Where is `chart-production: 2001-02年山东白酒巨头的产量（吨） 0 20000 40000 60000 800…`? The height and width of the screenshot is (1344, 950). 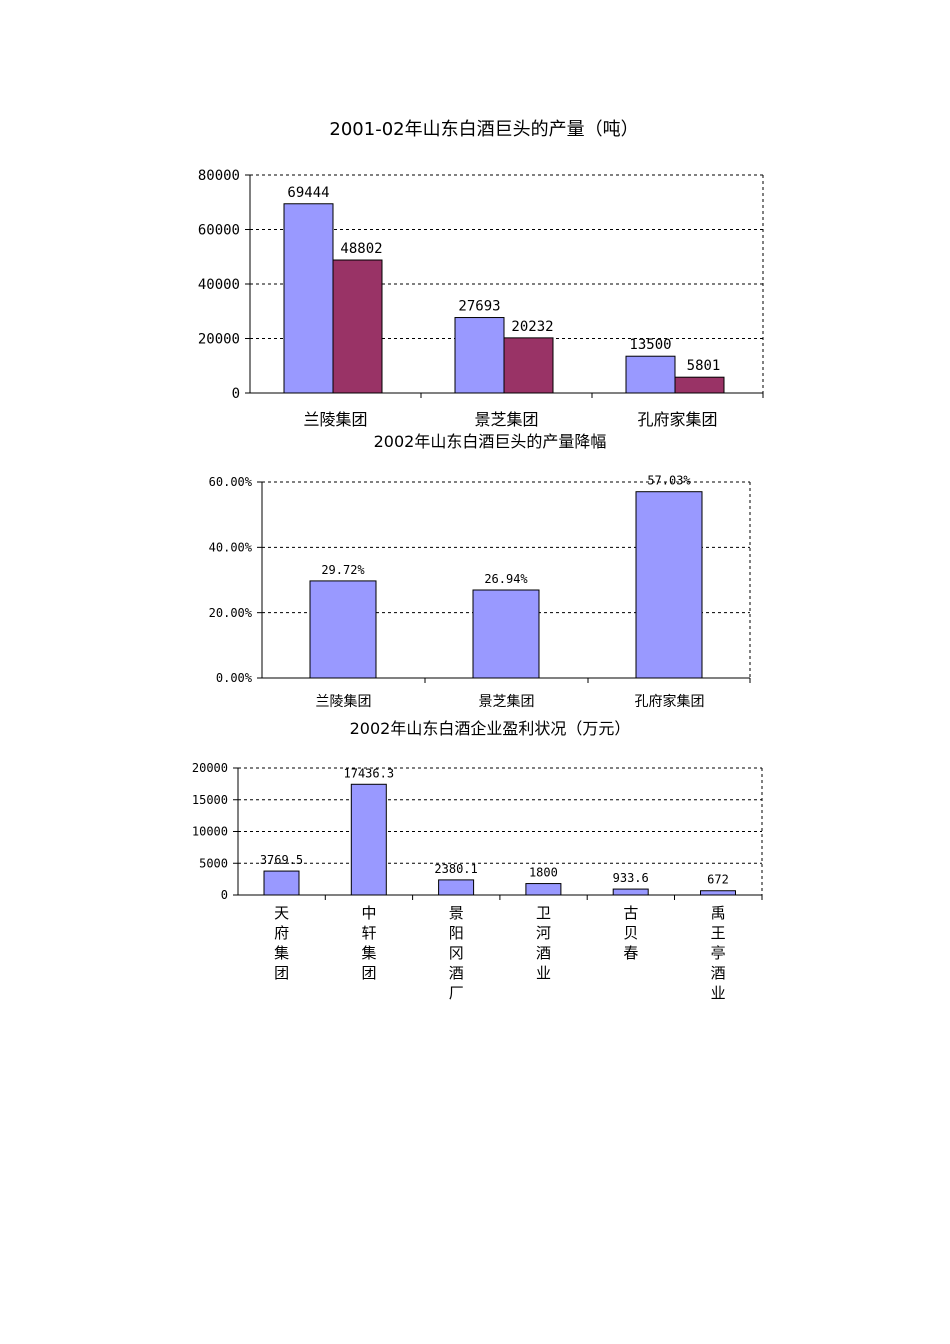 chart-production: 2001-02年山东白酒巨头的产量（吨） 0 20000 40000 60000 800… is located at coordinates (481, 274).